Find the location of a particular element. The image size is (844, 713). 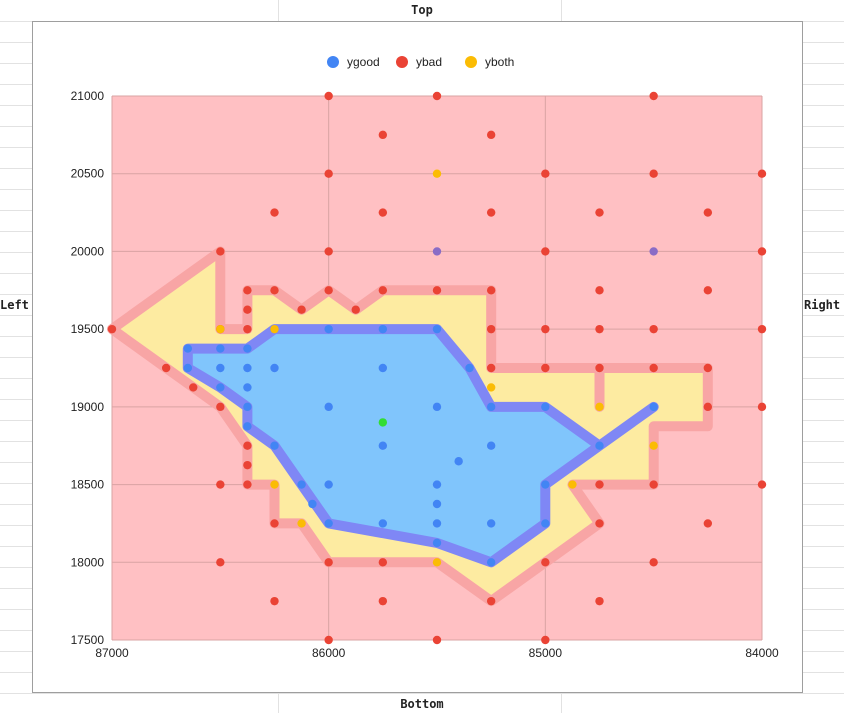

y-tick-label: 21000 is located at coordinates (88, 96).